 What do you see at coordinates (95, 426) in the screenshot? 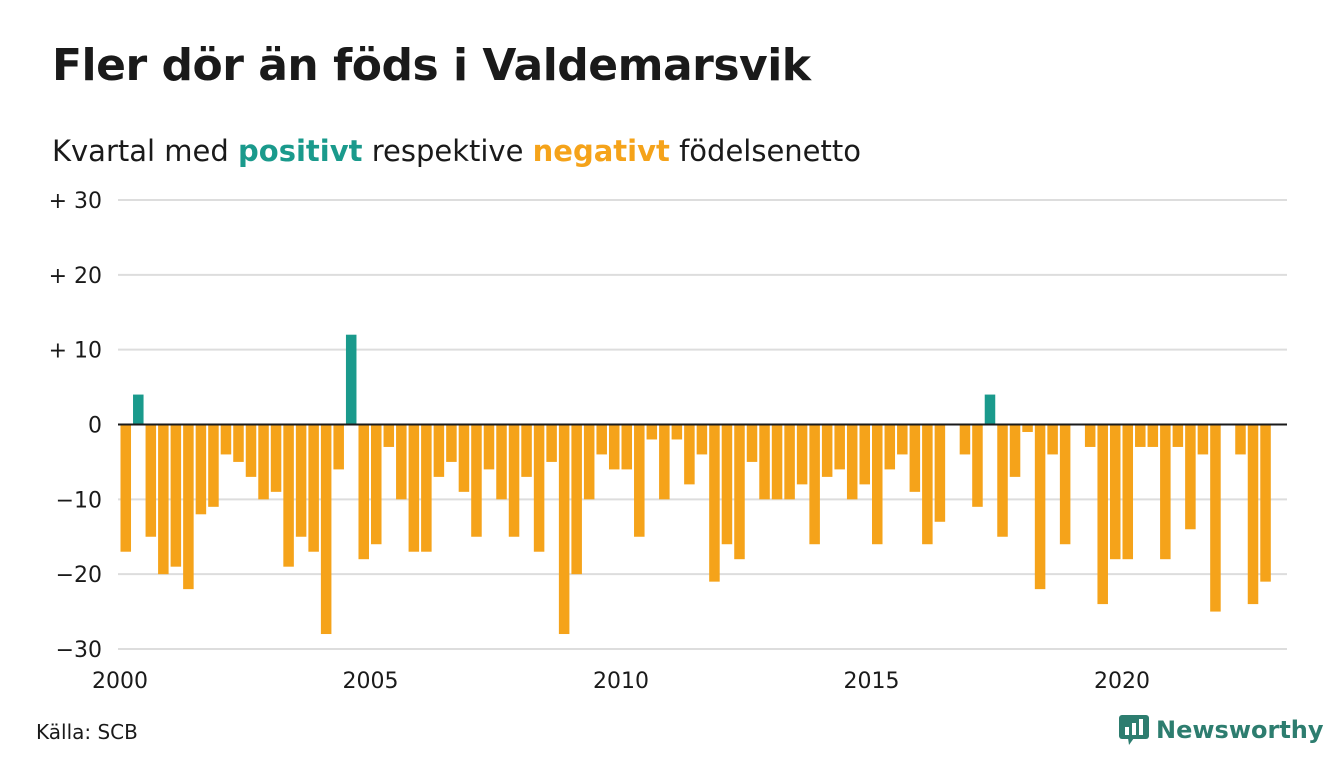
I see `y-tick-label: 0` at bounding box center [95, 426].